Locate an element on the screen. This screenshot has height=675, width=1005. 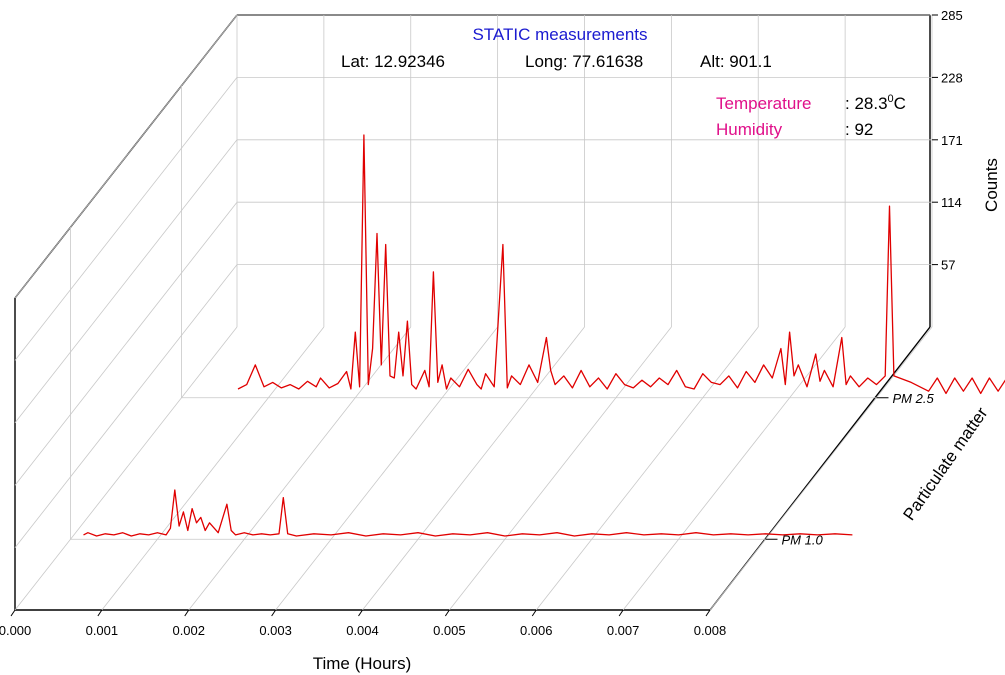
x-tick-label: 0.008 is located at coordinates (710, 630).